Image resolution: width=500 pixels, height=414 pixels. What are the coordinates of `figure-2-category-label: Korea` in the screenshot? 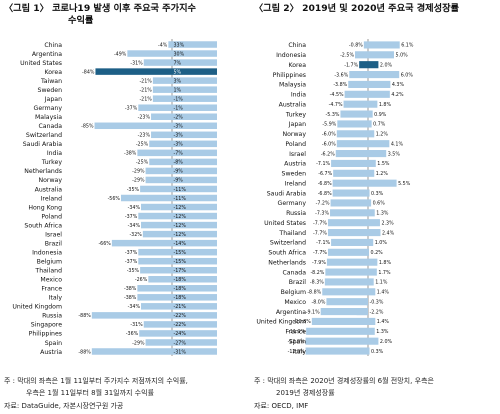 It's located at (297, 65).